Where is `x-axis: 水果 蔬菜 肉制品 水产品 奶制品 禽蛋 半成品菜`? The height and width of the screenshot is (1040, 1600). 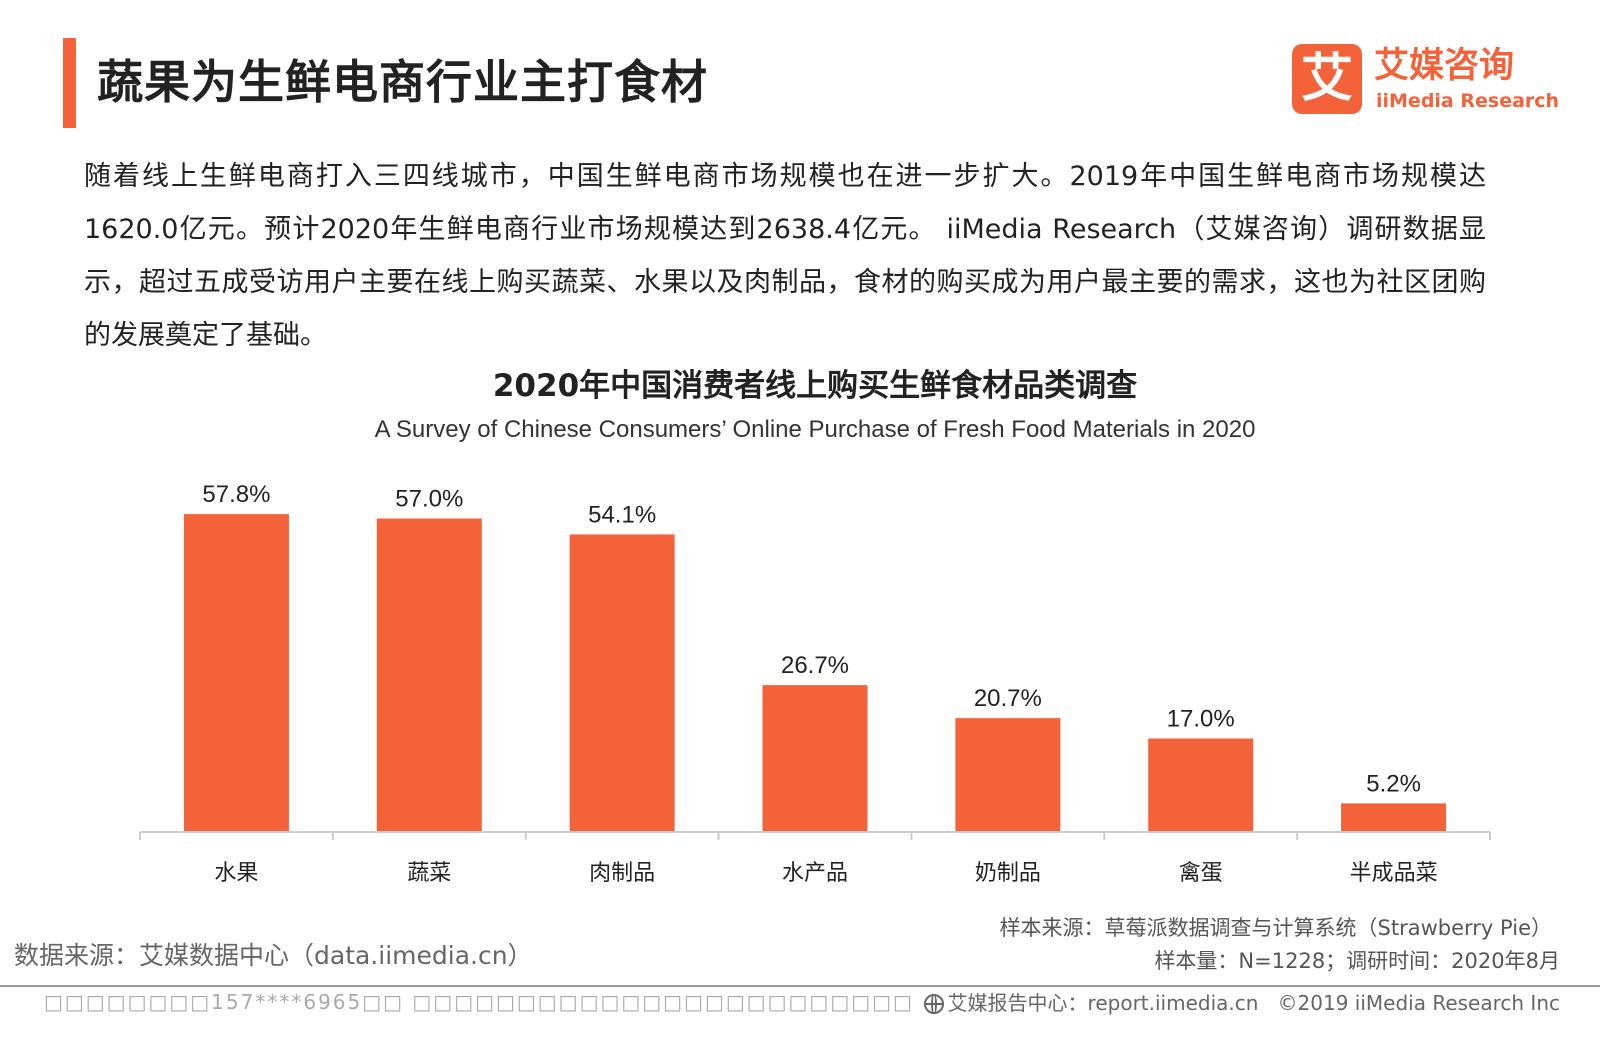 x-axis: 水果 蔬菜 肉制品 水产品 奶制品 禽蛋 半成品菜 is located at coordinates (815, 858).